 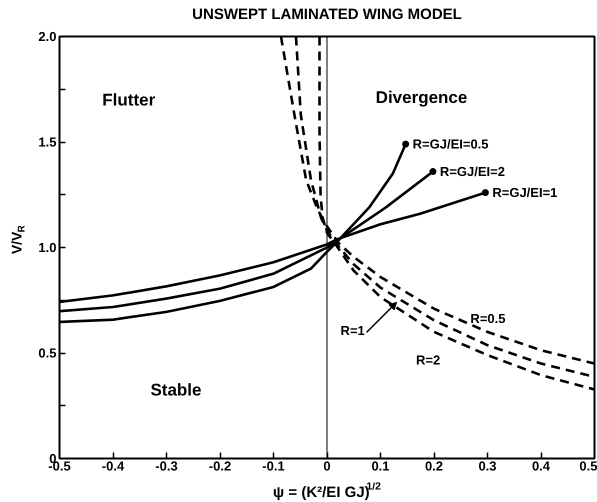 What do you see at coordinates (47, 36) in the screenshot?
I see `y-tick-label: 2.0` at bounding box center [47, 36].